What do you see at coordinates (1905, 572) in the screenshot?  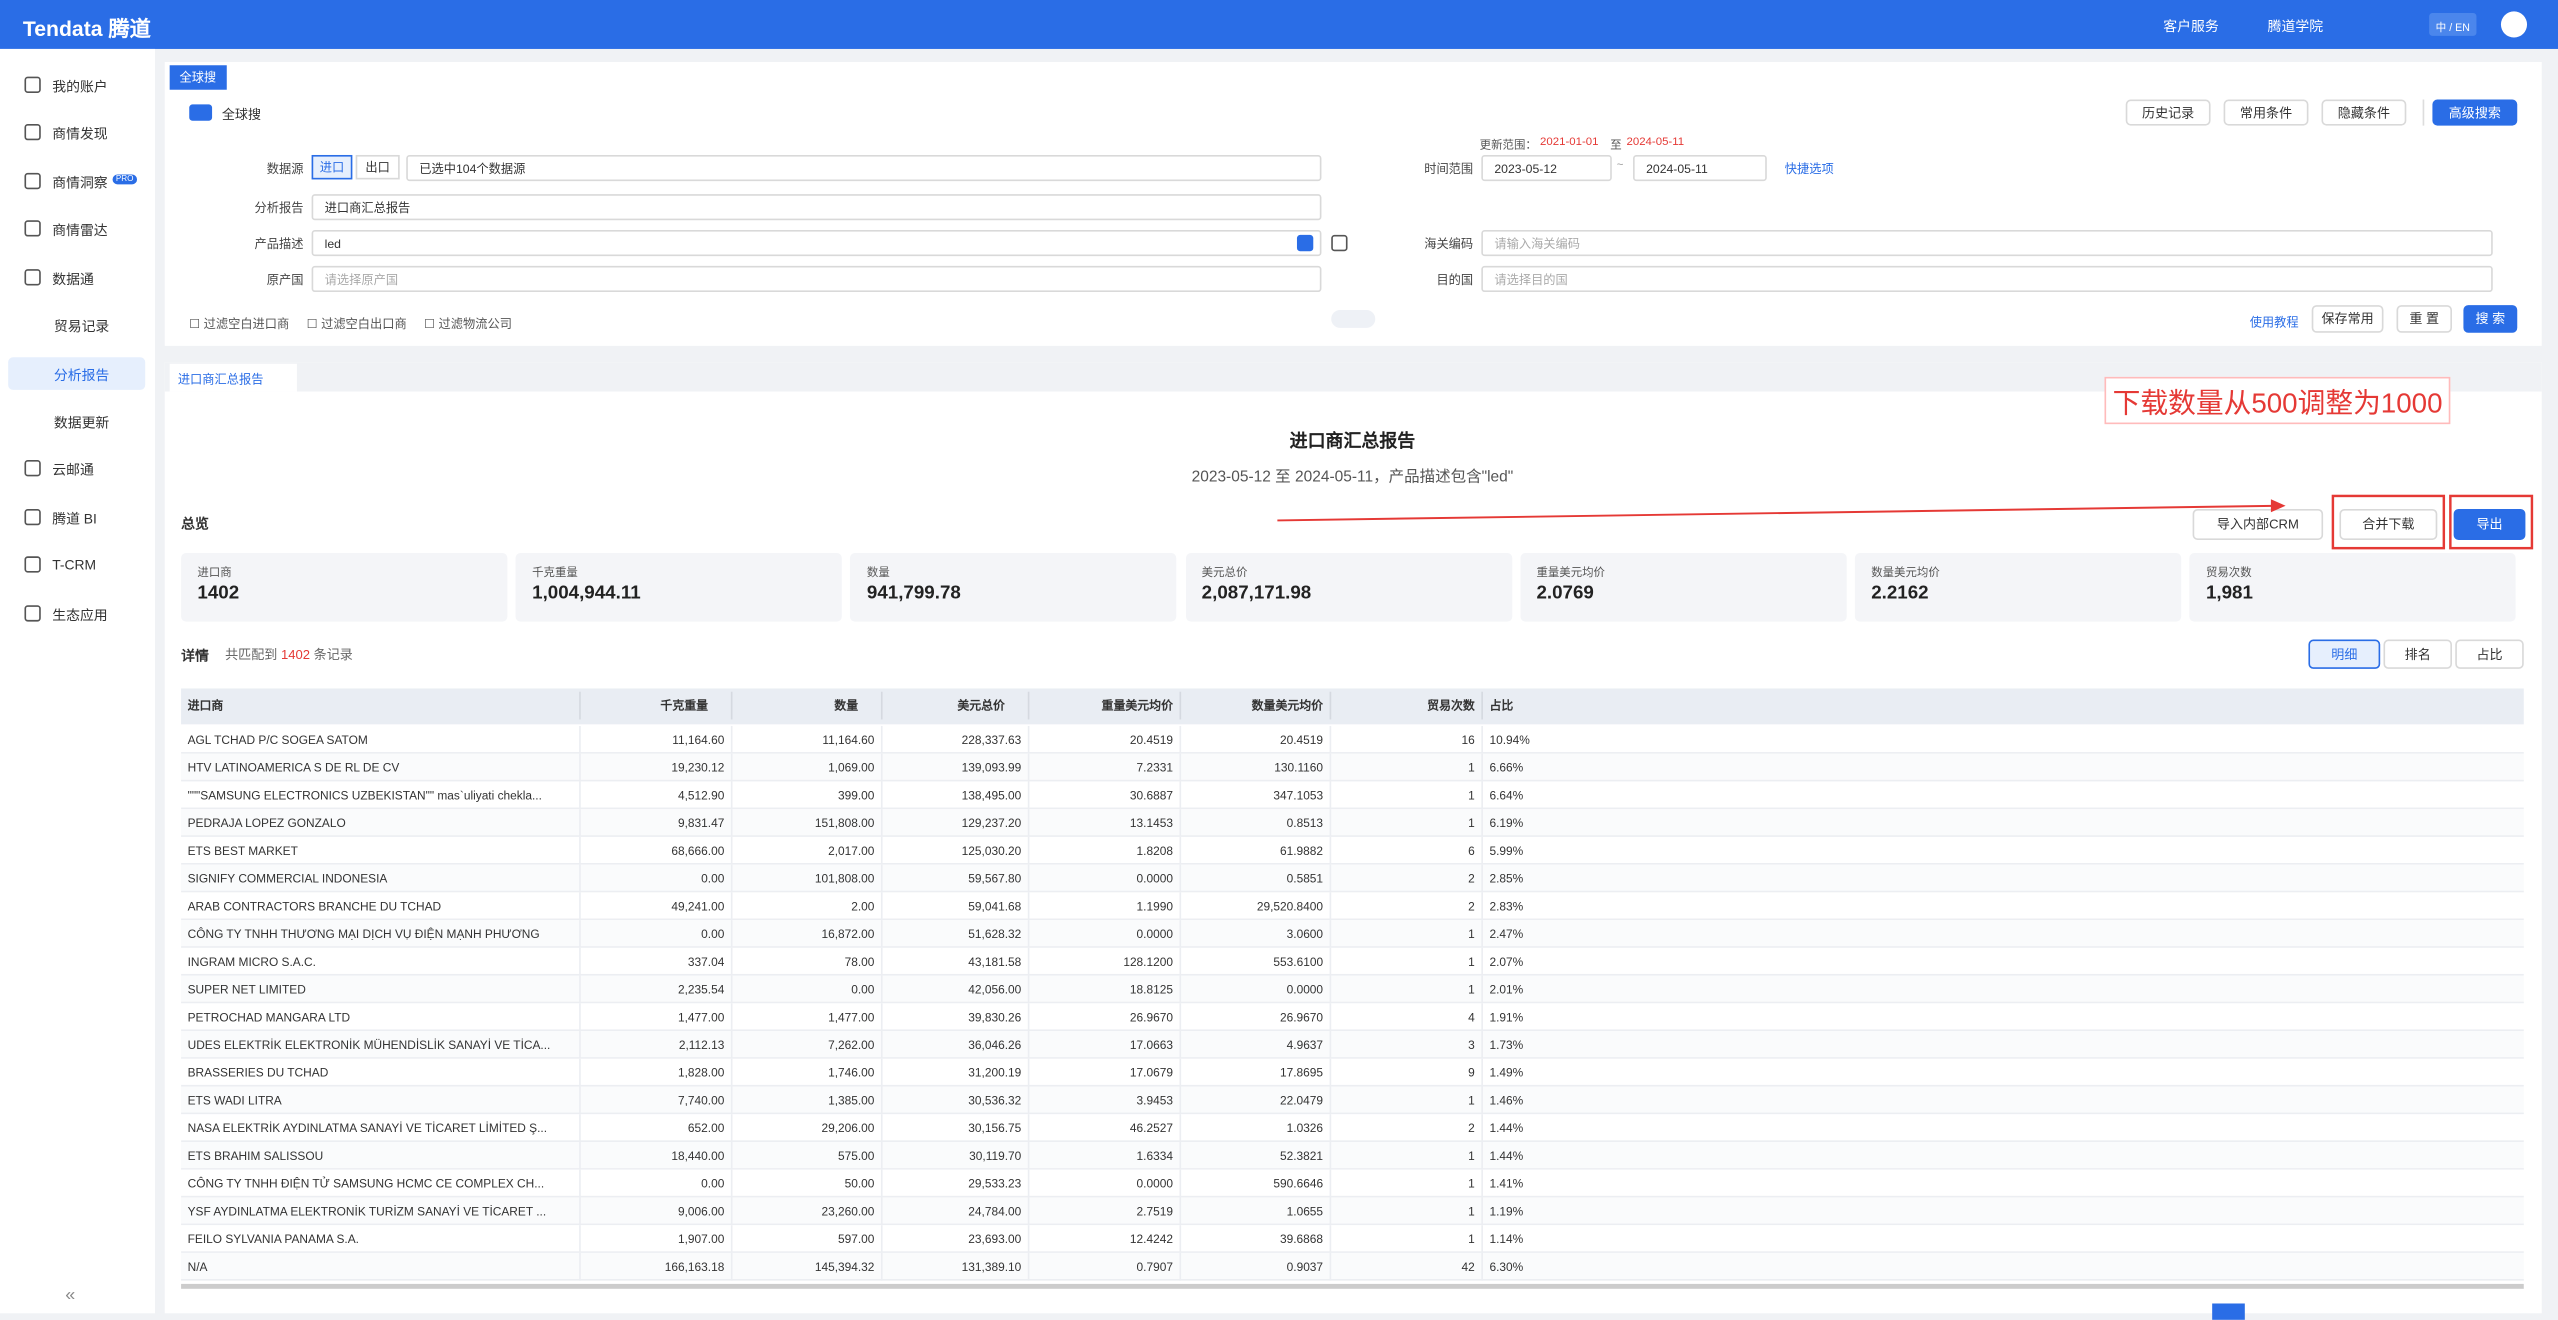 I see `stat-label: 数量美元均价` at bounding box center [1905, 572].